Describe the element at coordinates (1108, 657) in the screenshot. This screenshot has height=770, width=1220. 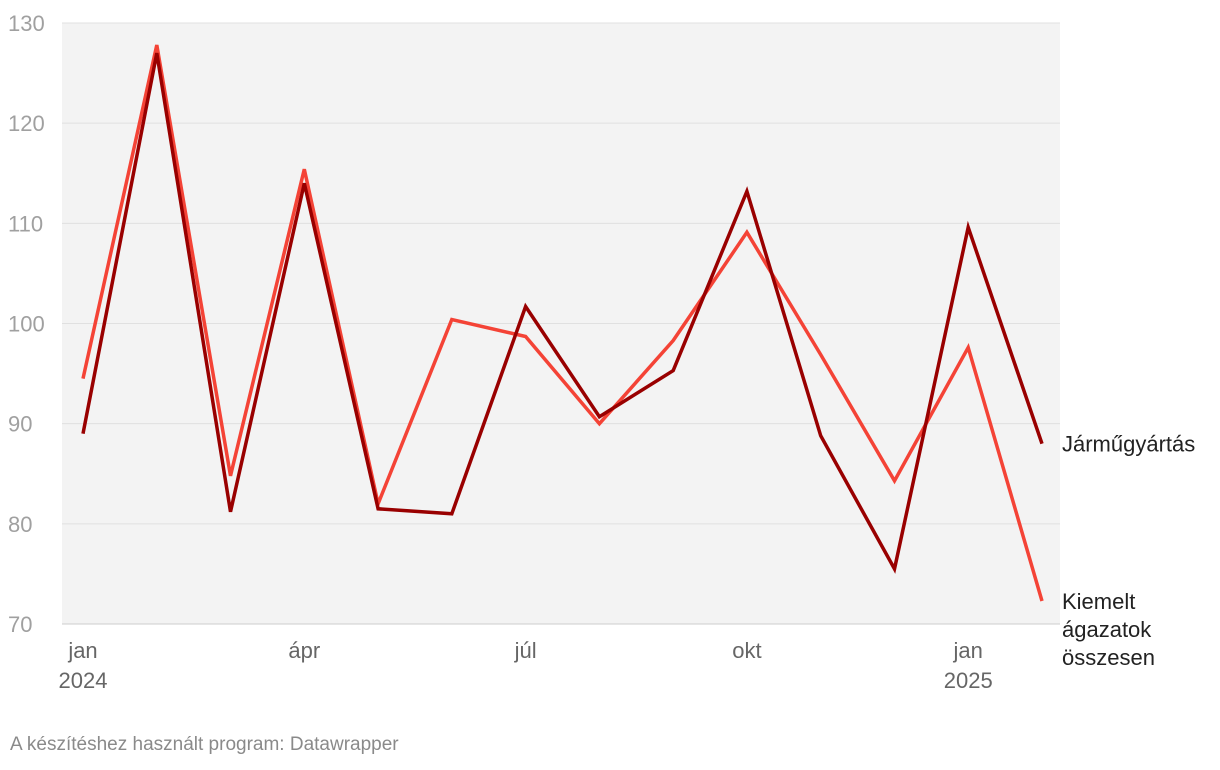
I see `series-label-0: összesen` at that location.